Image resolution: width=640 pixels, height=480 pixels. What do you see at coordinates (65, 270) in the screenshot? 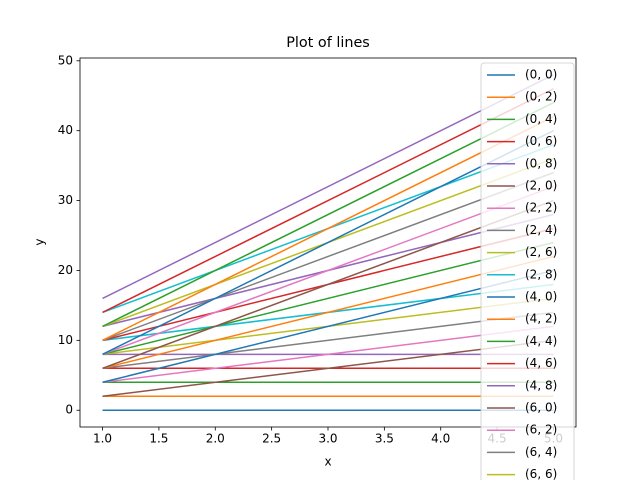
I see `y-tick-label: 20` at bounding box center [65, 270].